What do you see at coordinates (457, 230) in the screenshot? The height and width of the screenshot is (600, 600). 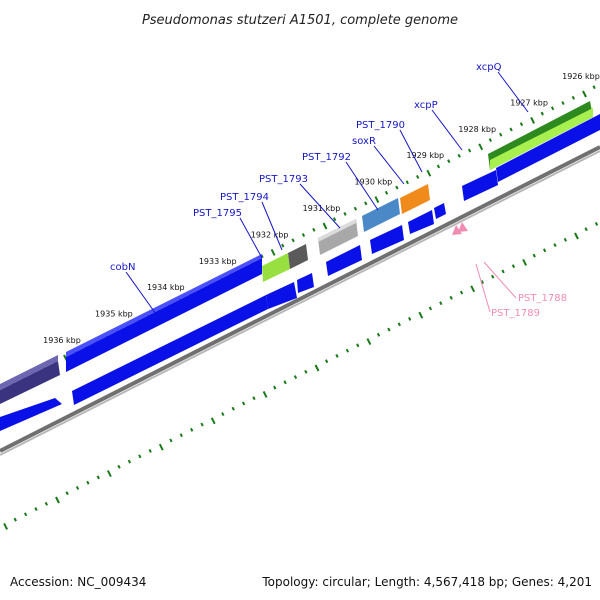 I see `gene-PST_1789-marker` at bounding box center [457, 230].